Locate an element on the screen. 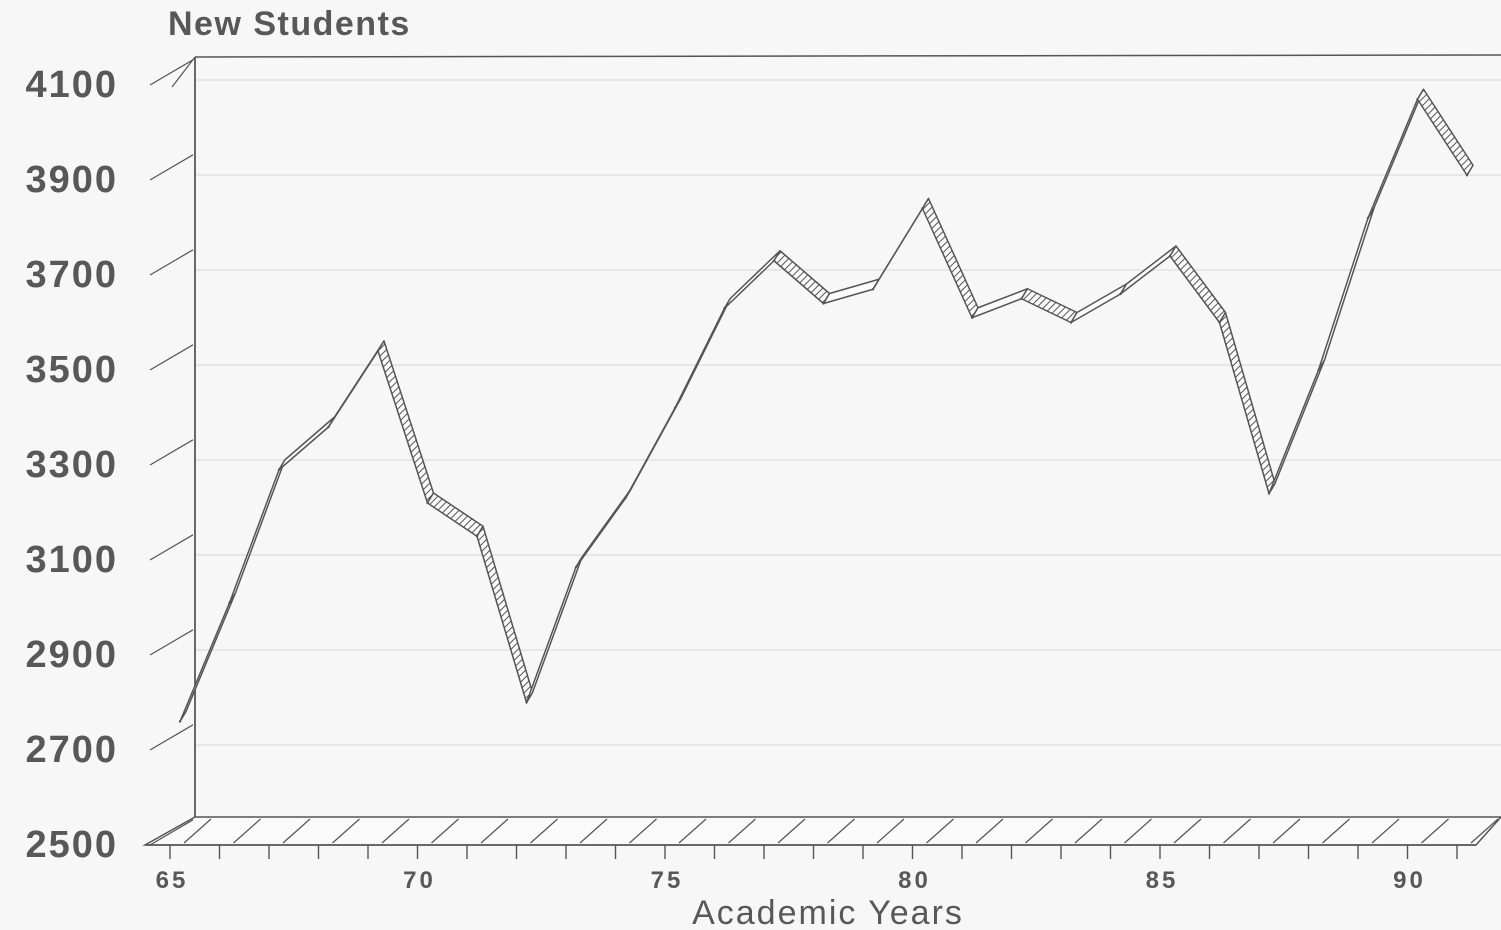 The image size is (1501, 930). y-tick-label: 4100 is located at coordinates (71, 85).